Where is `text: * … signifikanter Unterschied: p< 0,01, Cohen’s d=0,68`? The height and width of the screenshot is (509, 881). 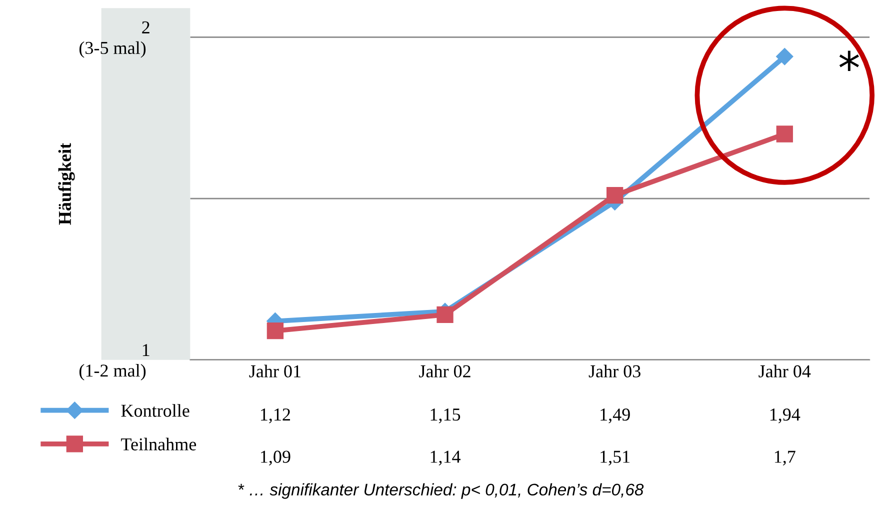
text: * … signifikanter Unterschied: p< 0,01, Cohen’s d=0,68 is located at coordinates (441, 491).